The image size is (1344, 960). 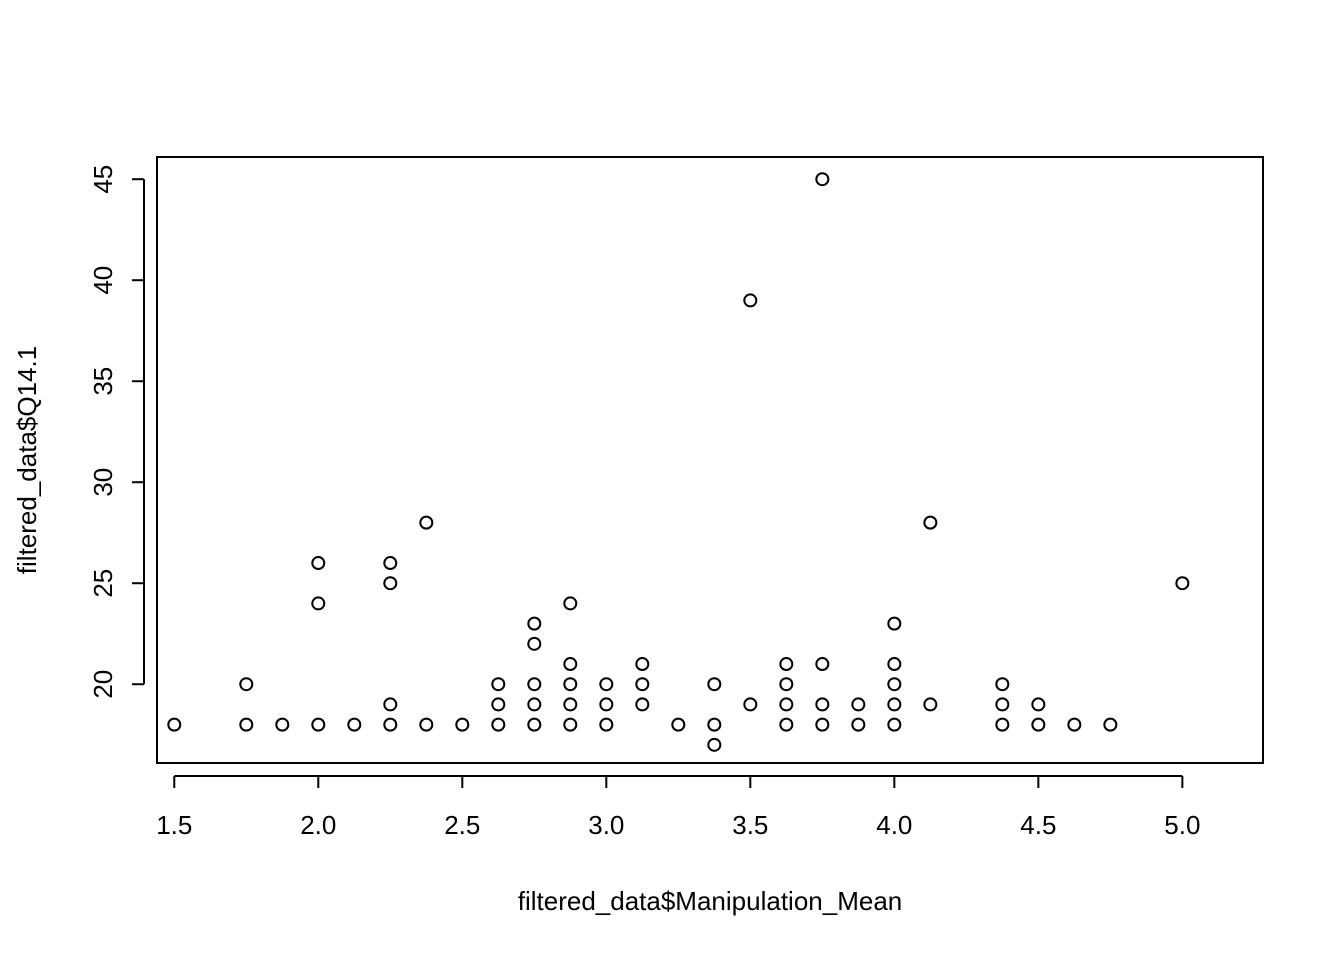 I want to click on y-axis-title: filtered_data$Q14.1, so click(x=27, y=460).